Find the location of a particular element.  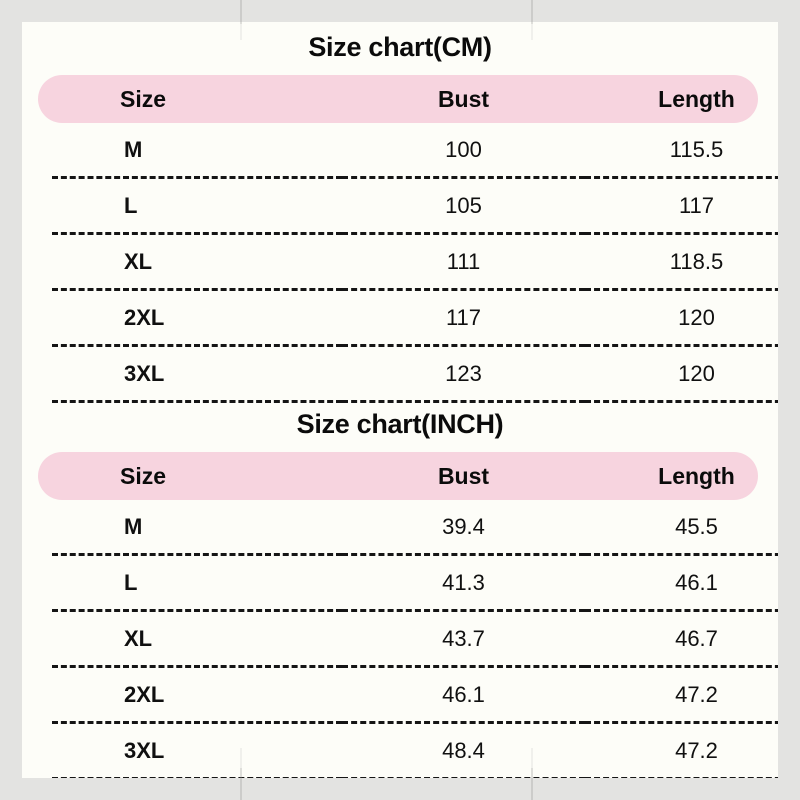

inch-row-length: 46.7 is located at coordinates (681, 639).